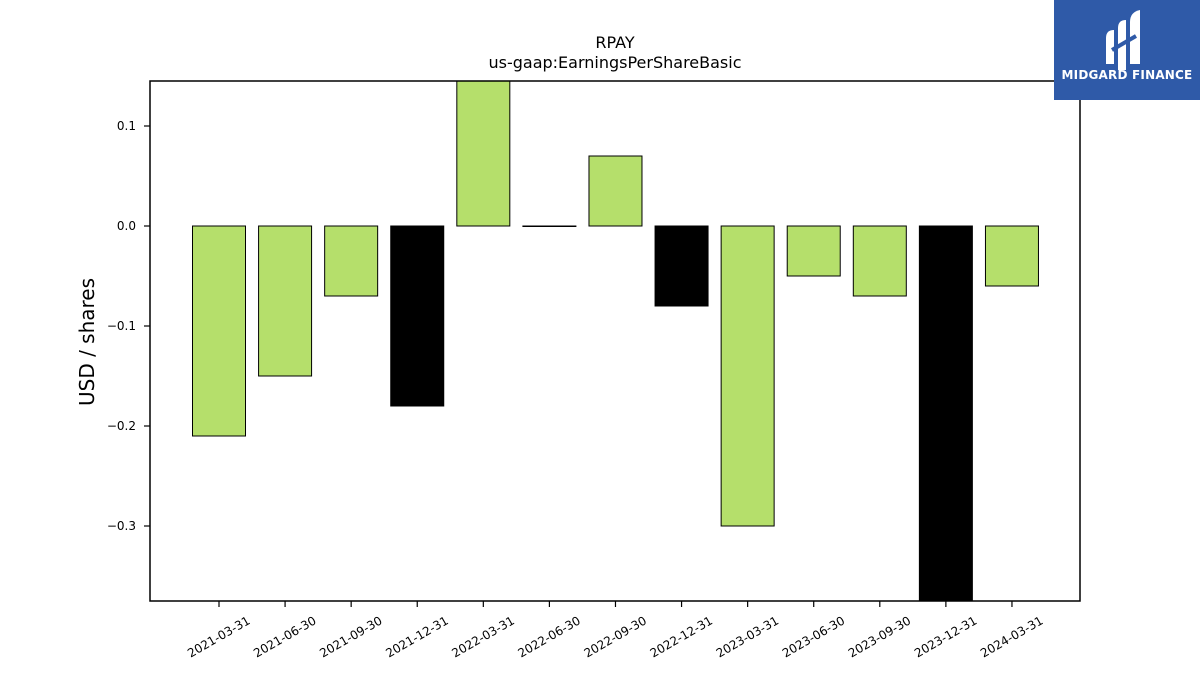  I want to click on x-tick-label: 2022-06-30, so click(548, 636).